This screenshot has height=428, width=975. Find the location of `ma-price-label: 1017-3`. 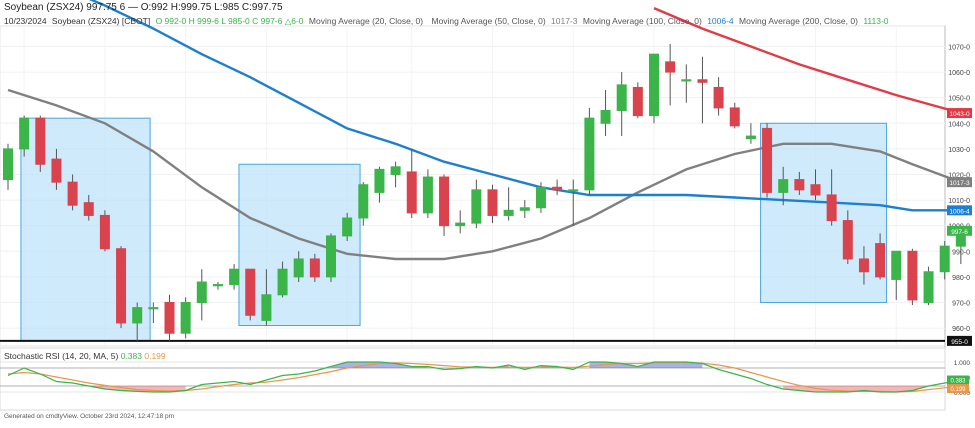

ma-price-label: 1017-3 is located at coordinates (959, 183).